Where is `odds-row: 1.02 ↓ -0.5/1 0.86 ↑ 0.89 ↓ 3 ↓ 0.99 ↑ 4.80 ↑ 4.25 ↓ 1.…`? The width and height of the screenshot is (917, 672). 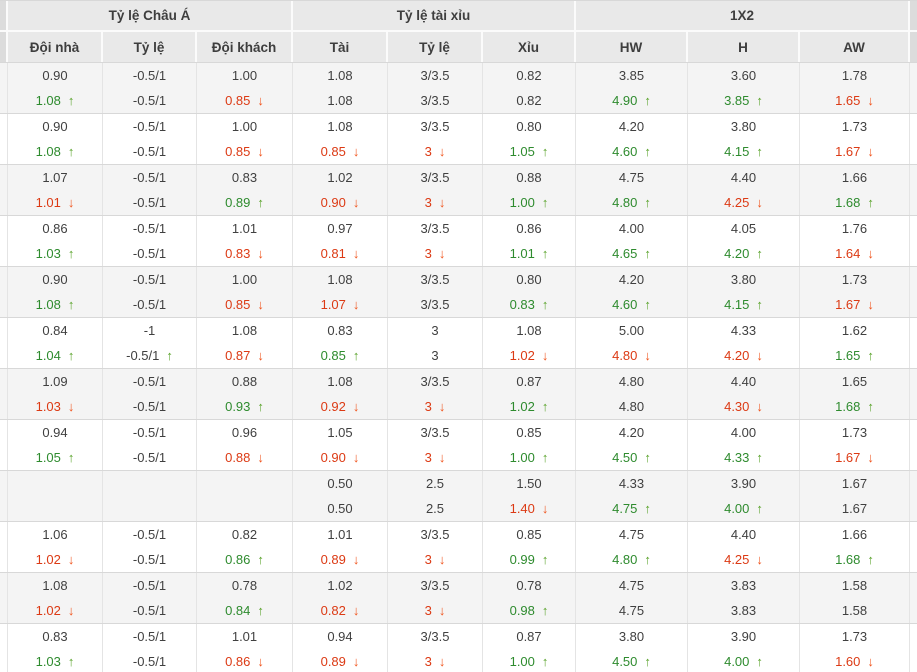 odds-row: 1.02 ↓ -0.5/1 0.86 ↑ 0.89 ↓ 3 ↓ 0.99 ↑ 4.80 ↑ 4.25 ↓ 1.… is located at coordinates (458, 559).